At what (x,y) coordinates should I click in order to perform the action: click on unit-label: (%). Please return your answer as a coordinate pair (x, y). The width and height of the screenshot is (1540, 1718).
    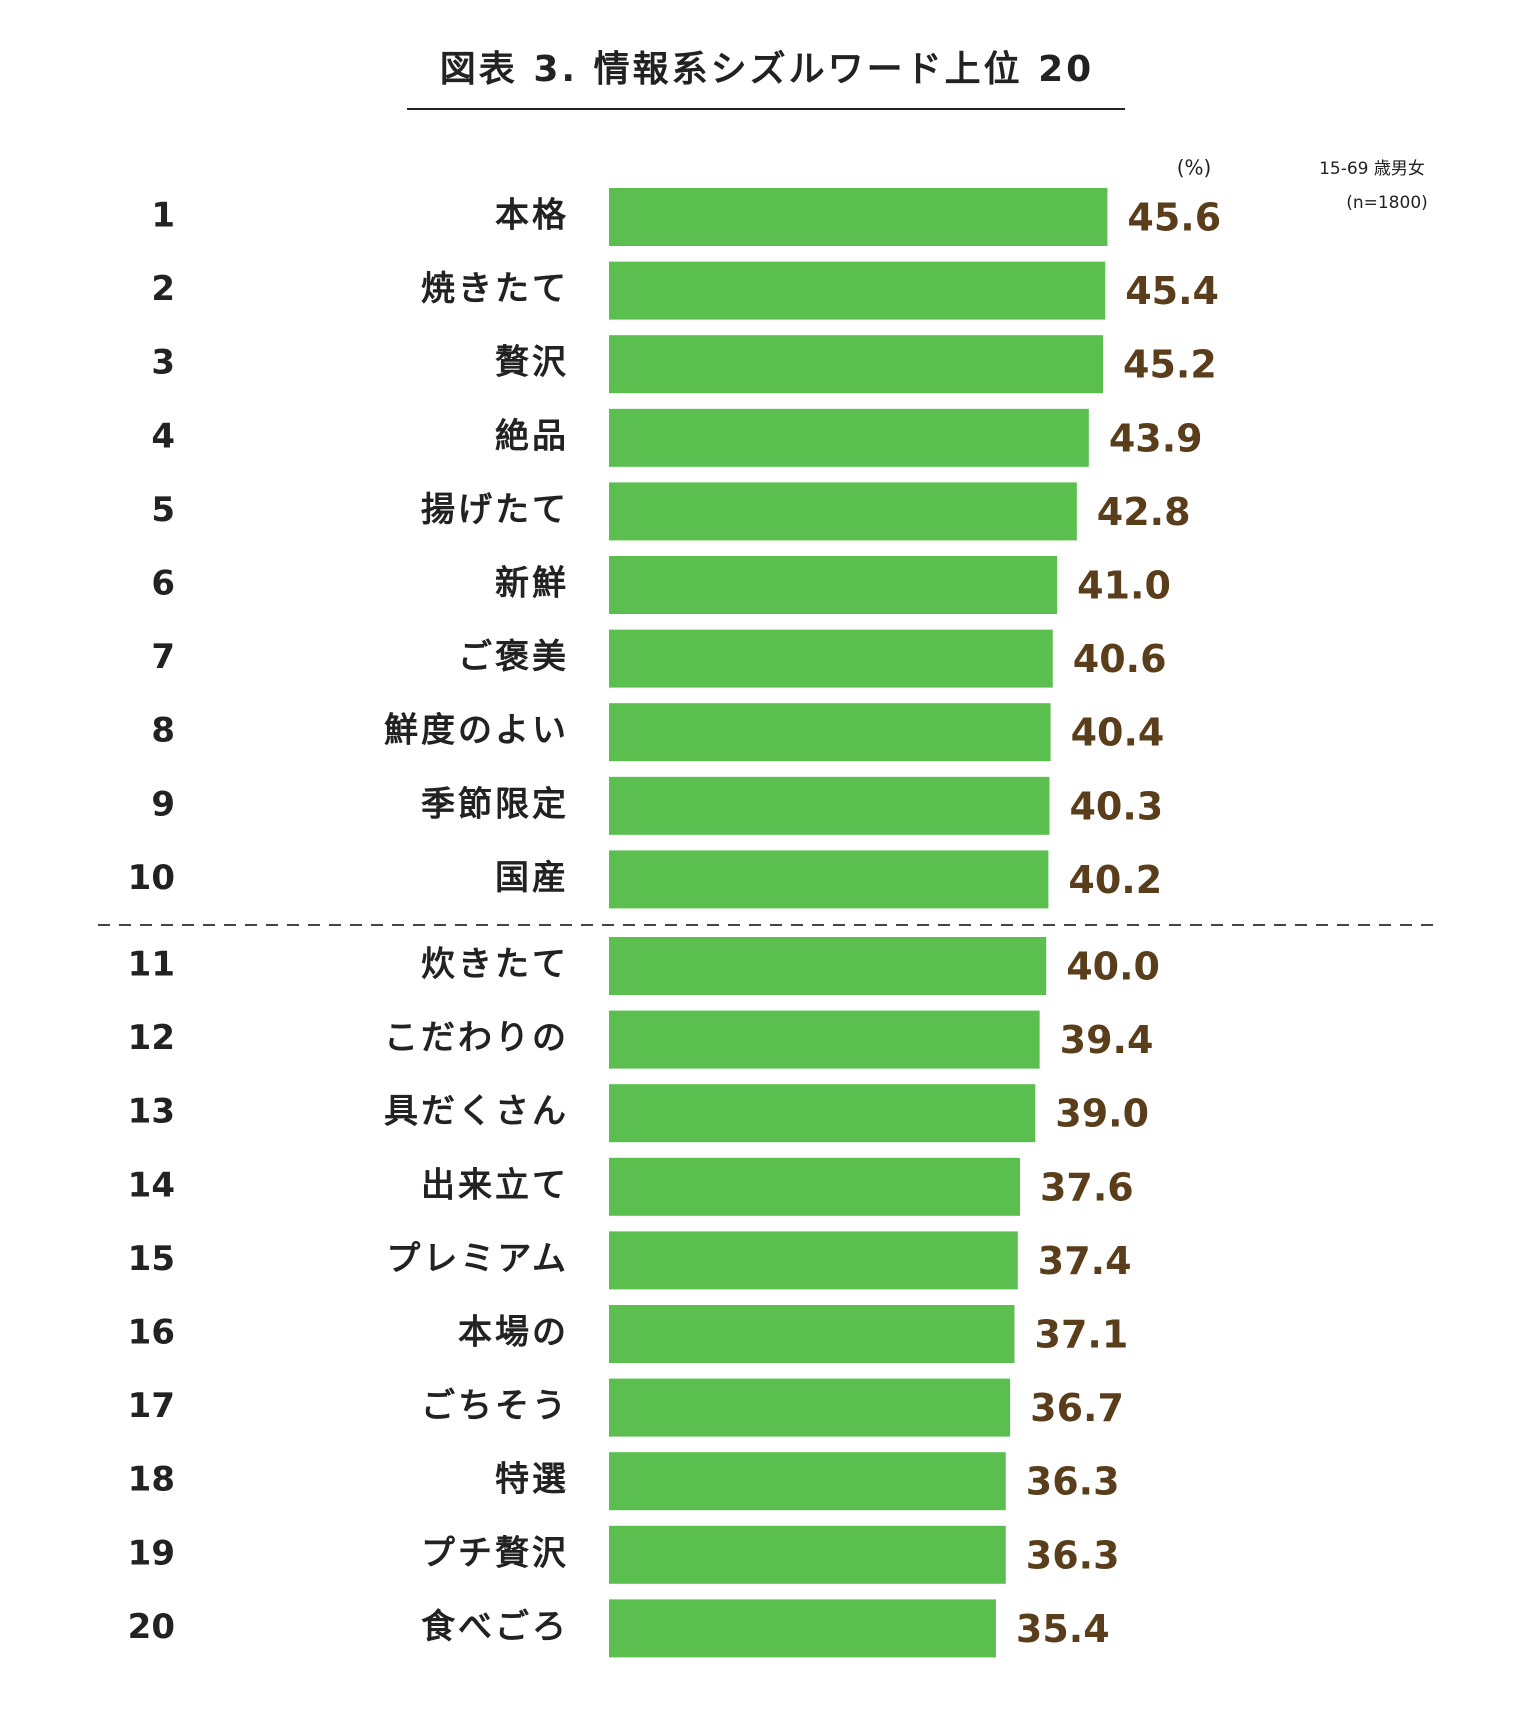
    Looking at the image, I should click on (1194, 168).